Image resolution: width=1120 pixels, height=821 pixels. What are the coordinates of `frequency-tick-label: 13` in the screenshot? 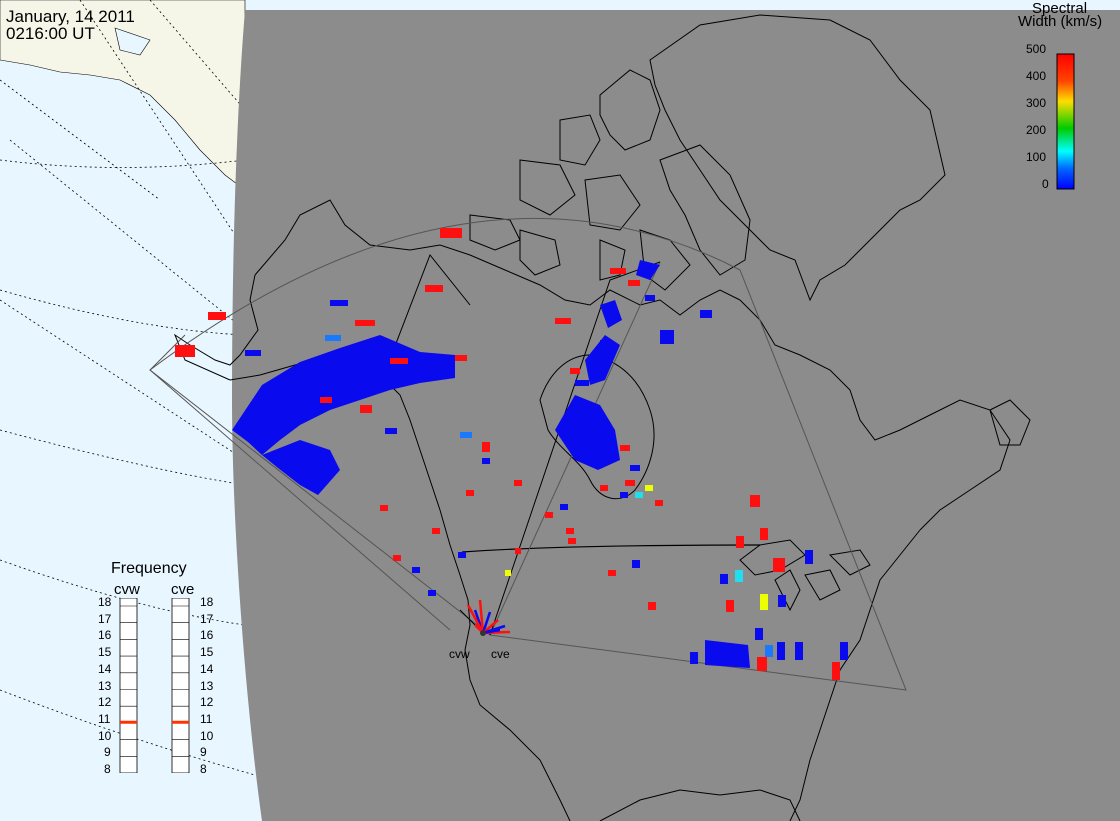 It's located at (105, 685).